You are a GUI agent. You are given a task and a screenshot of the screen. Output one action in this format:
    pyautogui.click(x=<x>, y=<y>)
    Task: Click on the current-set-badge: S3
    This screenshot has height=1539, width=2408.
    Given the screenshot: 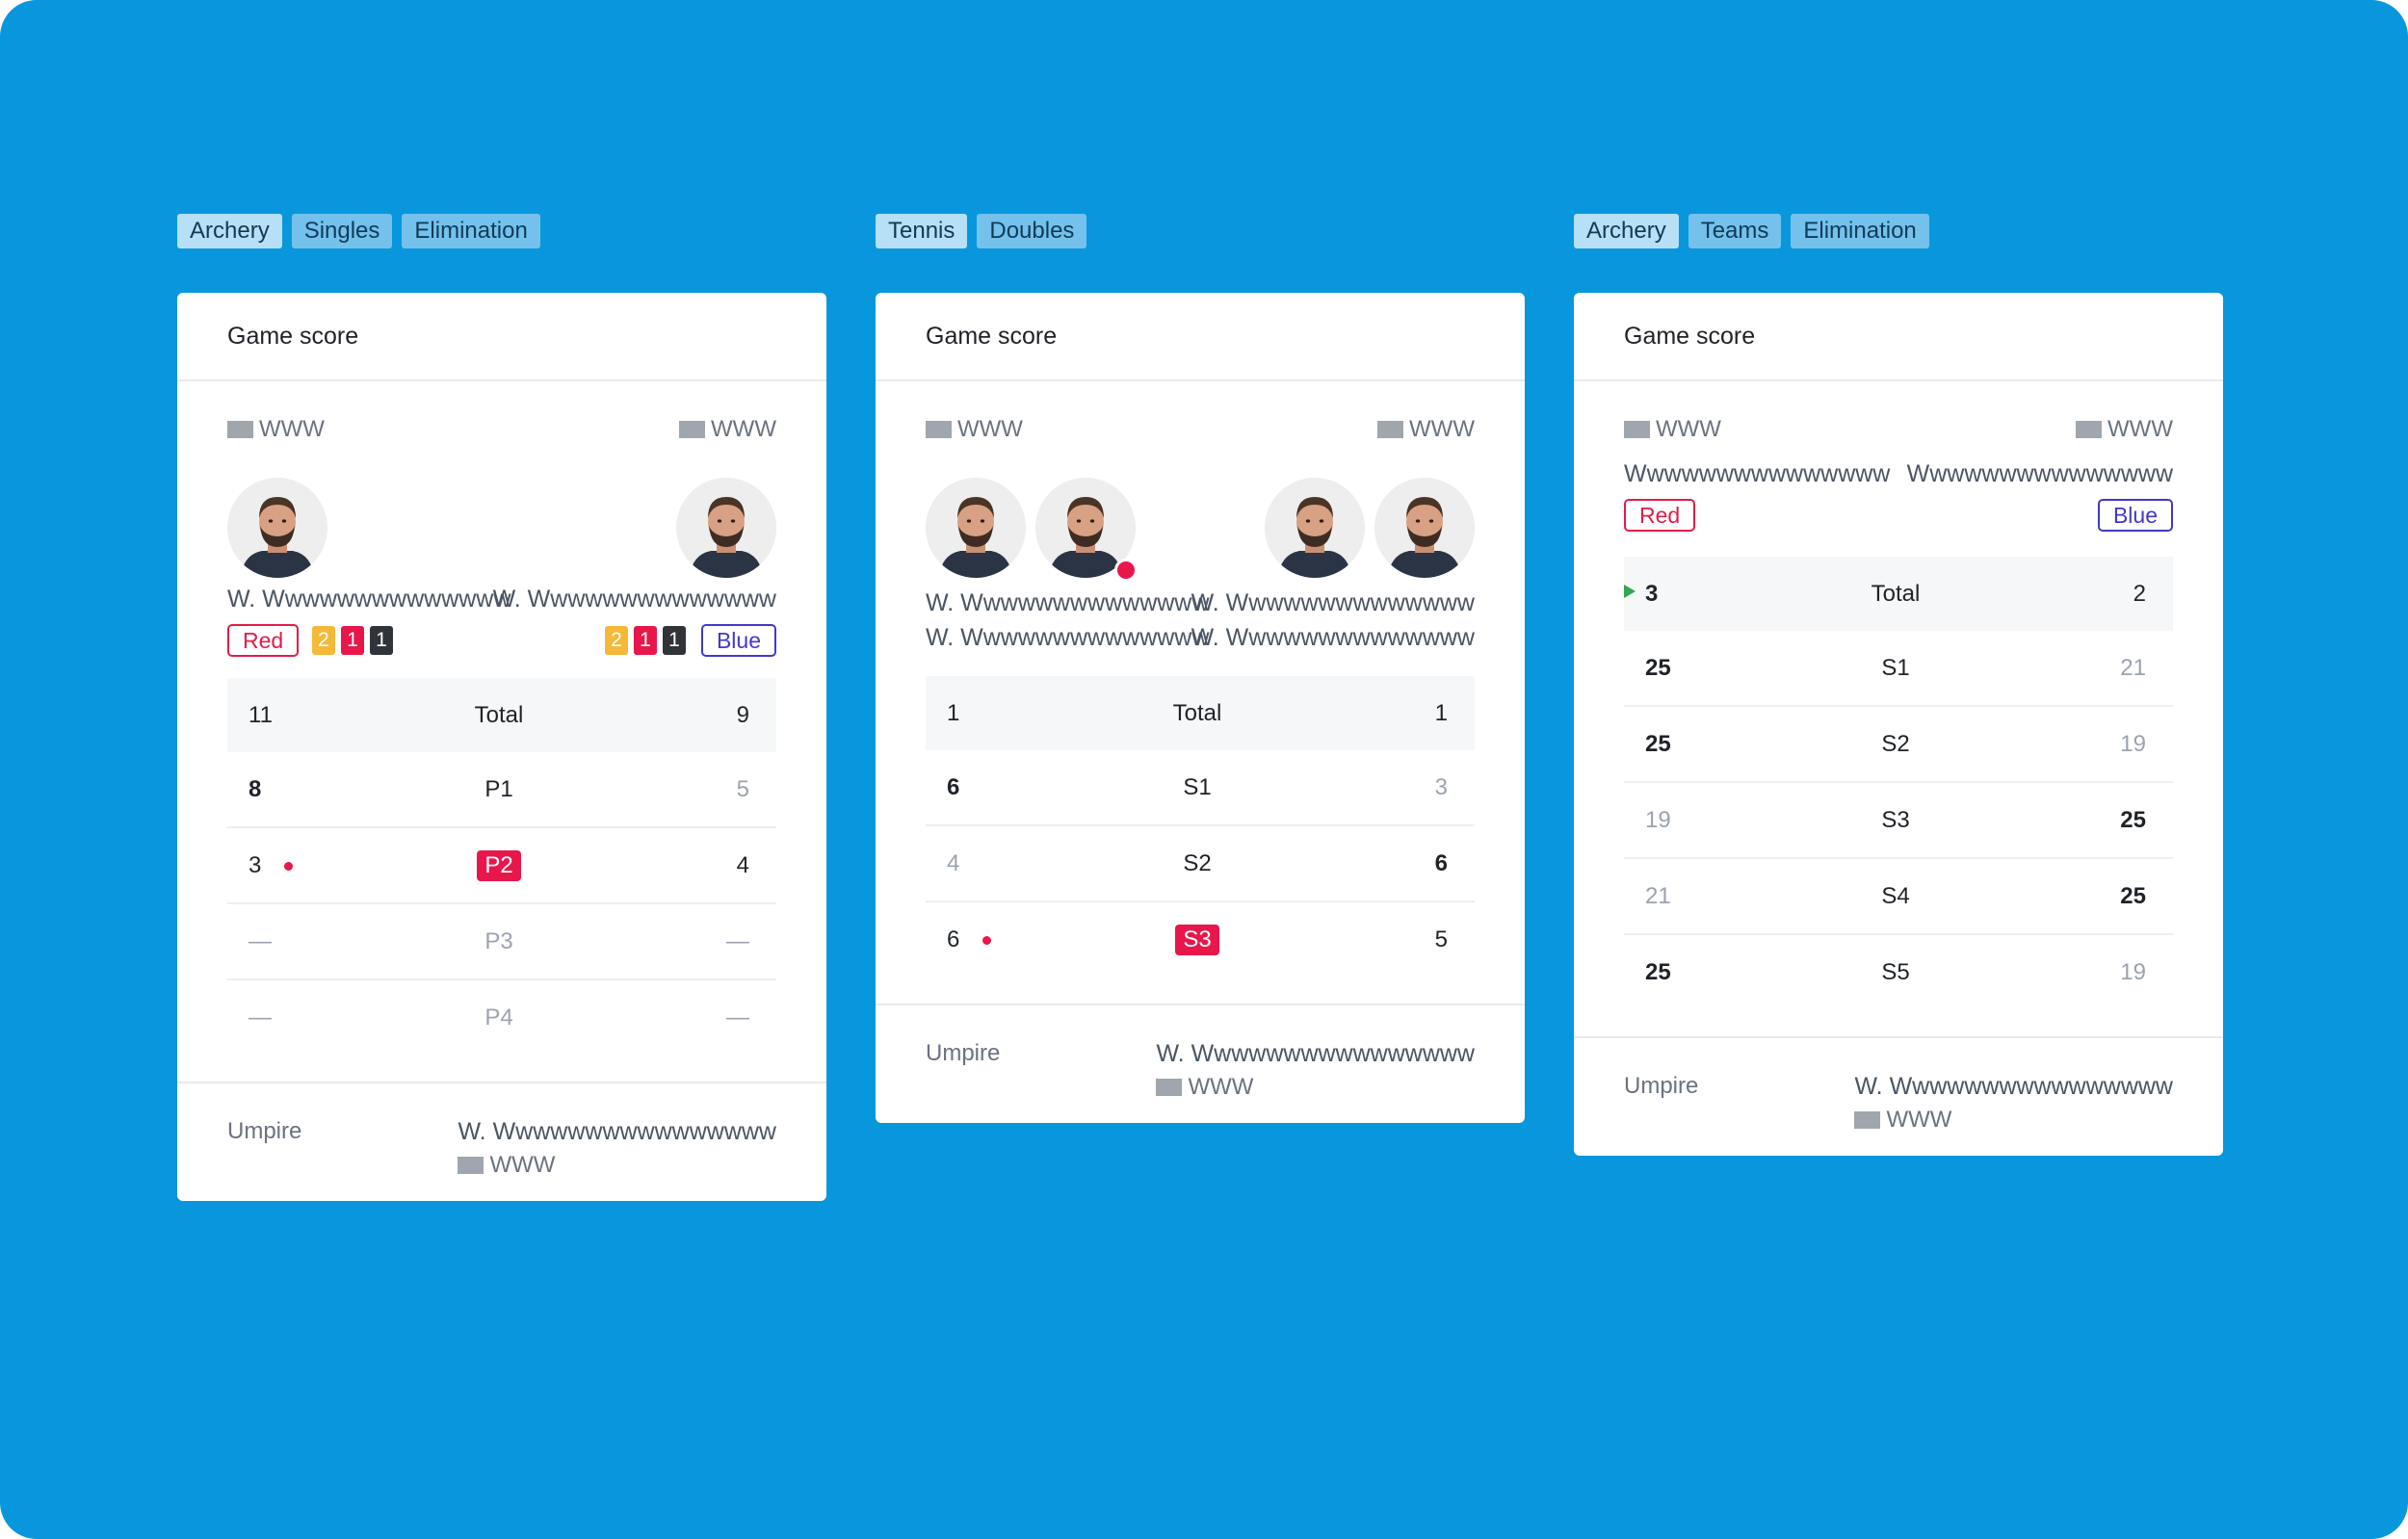 What is the action you would take?
    pyautogui.click(x=1197, y=940)
    